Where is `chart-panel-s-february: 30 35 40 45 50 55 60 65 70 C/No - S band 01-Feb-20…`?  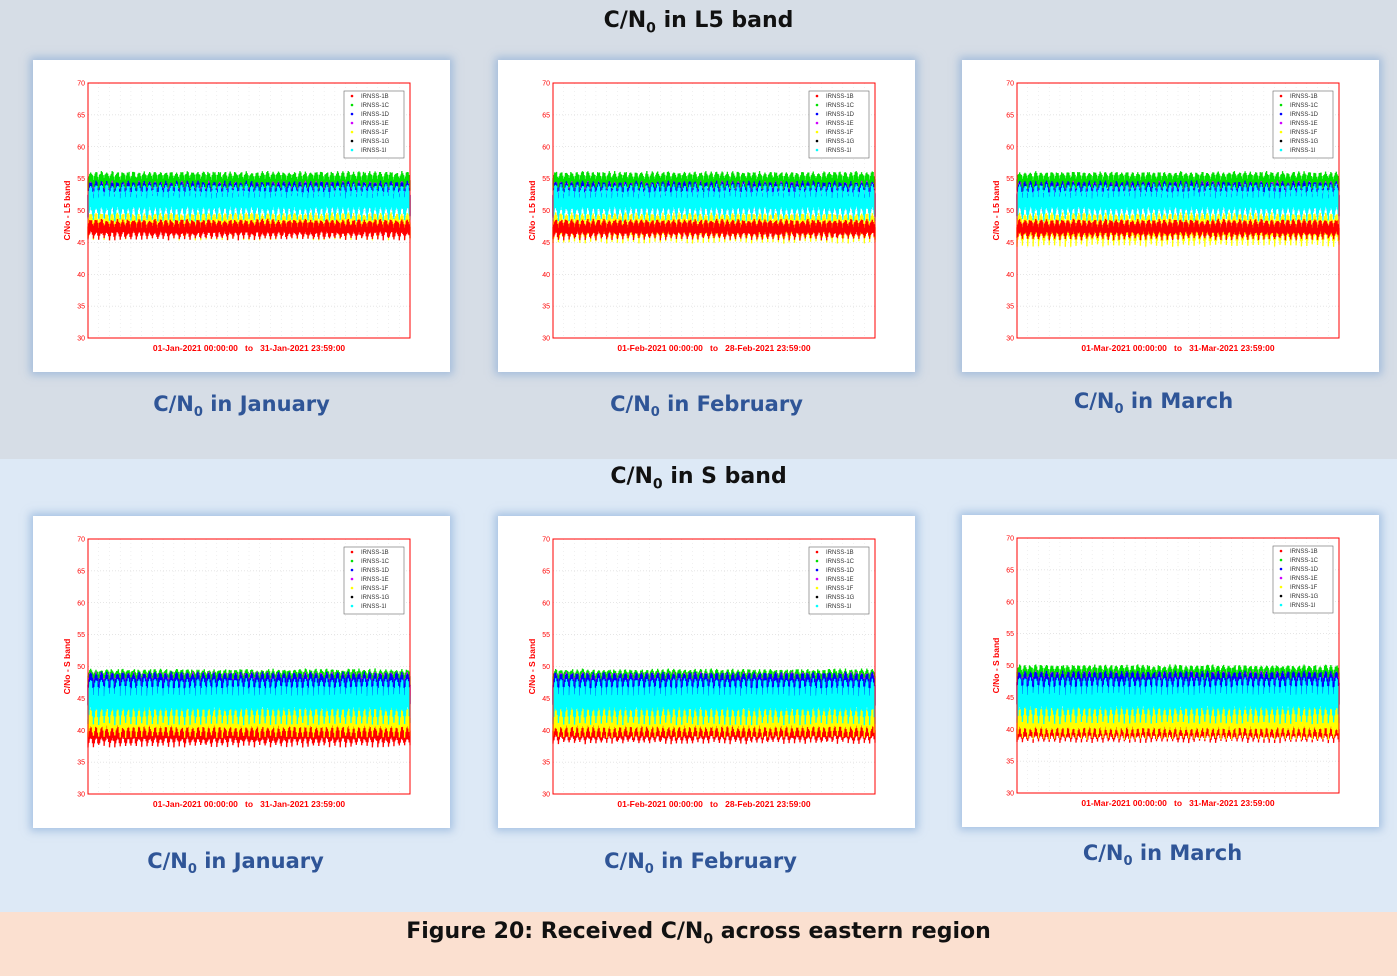
chart-panel-s-february: 30 35 40 45 50 55 60 65 70 C/No - S band 01-Feb-20… is located at coordinates (706, 672).